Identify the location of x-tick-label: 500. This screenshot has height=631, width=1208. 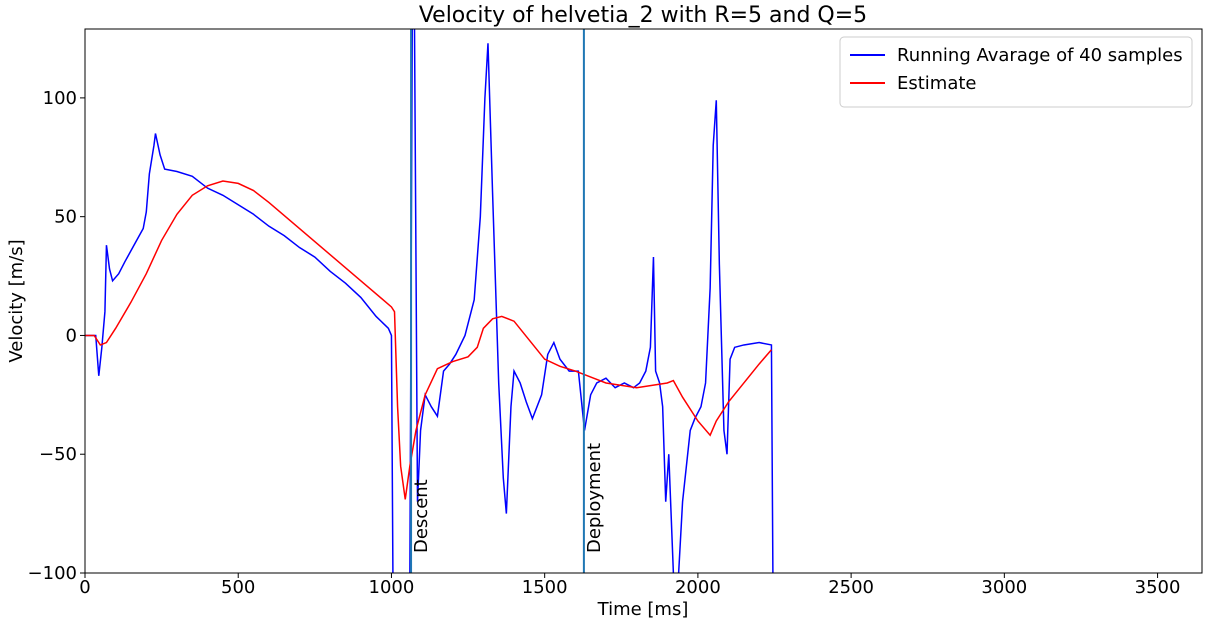
(238, 587).